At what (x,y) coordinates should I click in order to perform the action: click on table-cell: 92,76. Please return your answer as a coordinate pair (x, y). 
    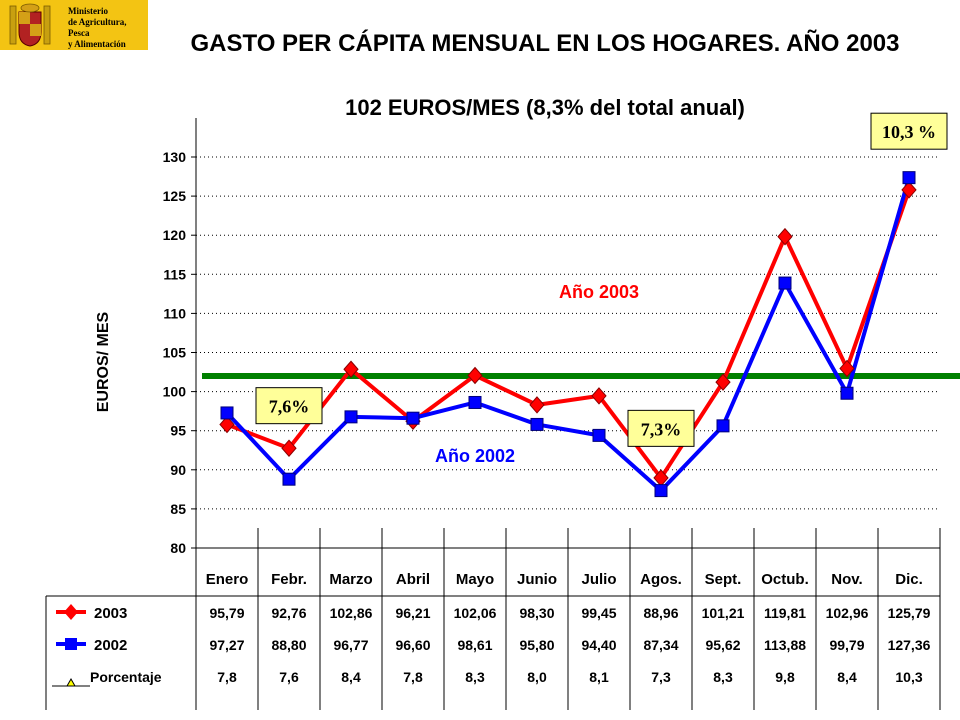
    Looking at the image, I should click on (288, 613).